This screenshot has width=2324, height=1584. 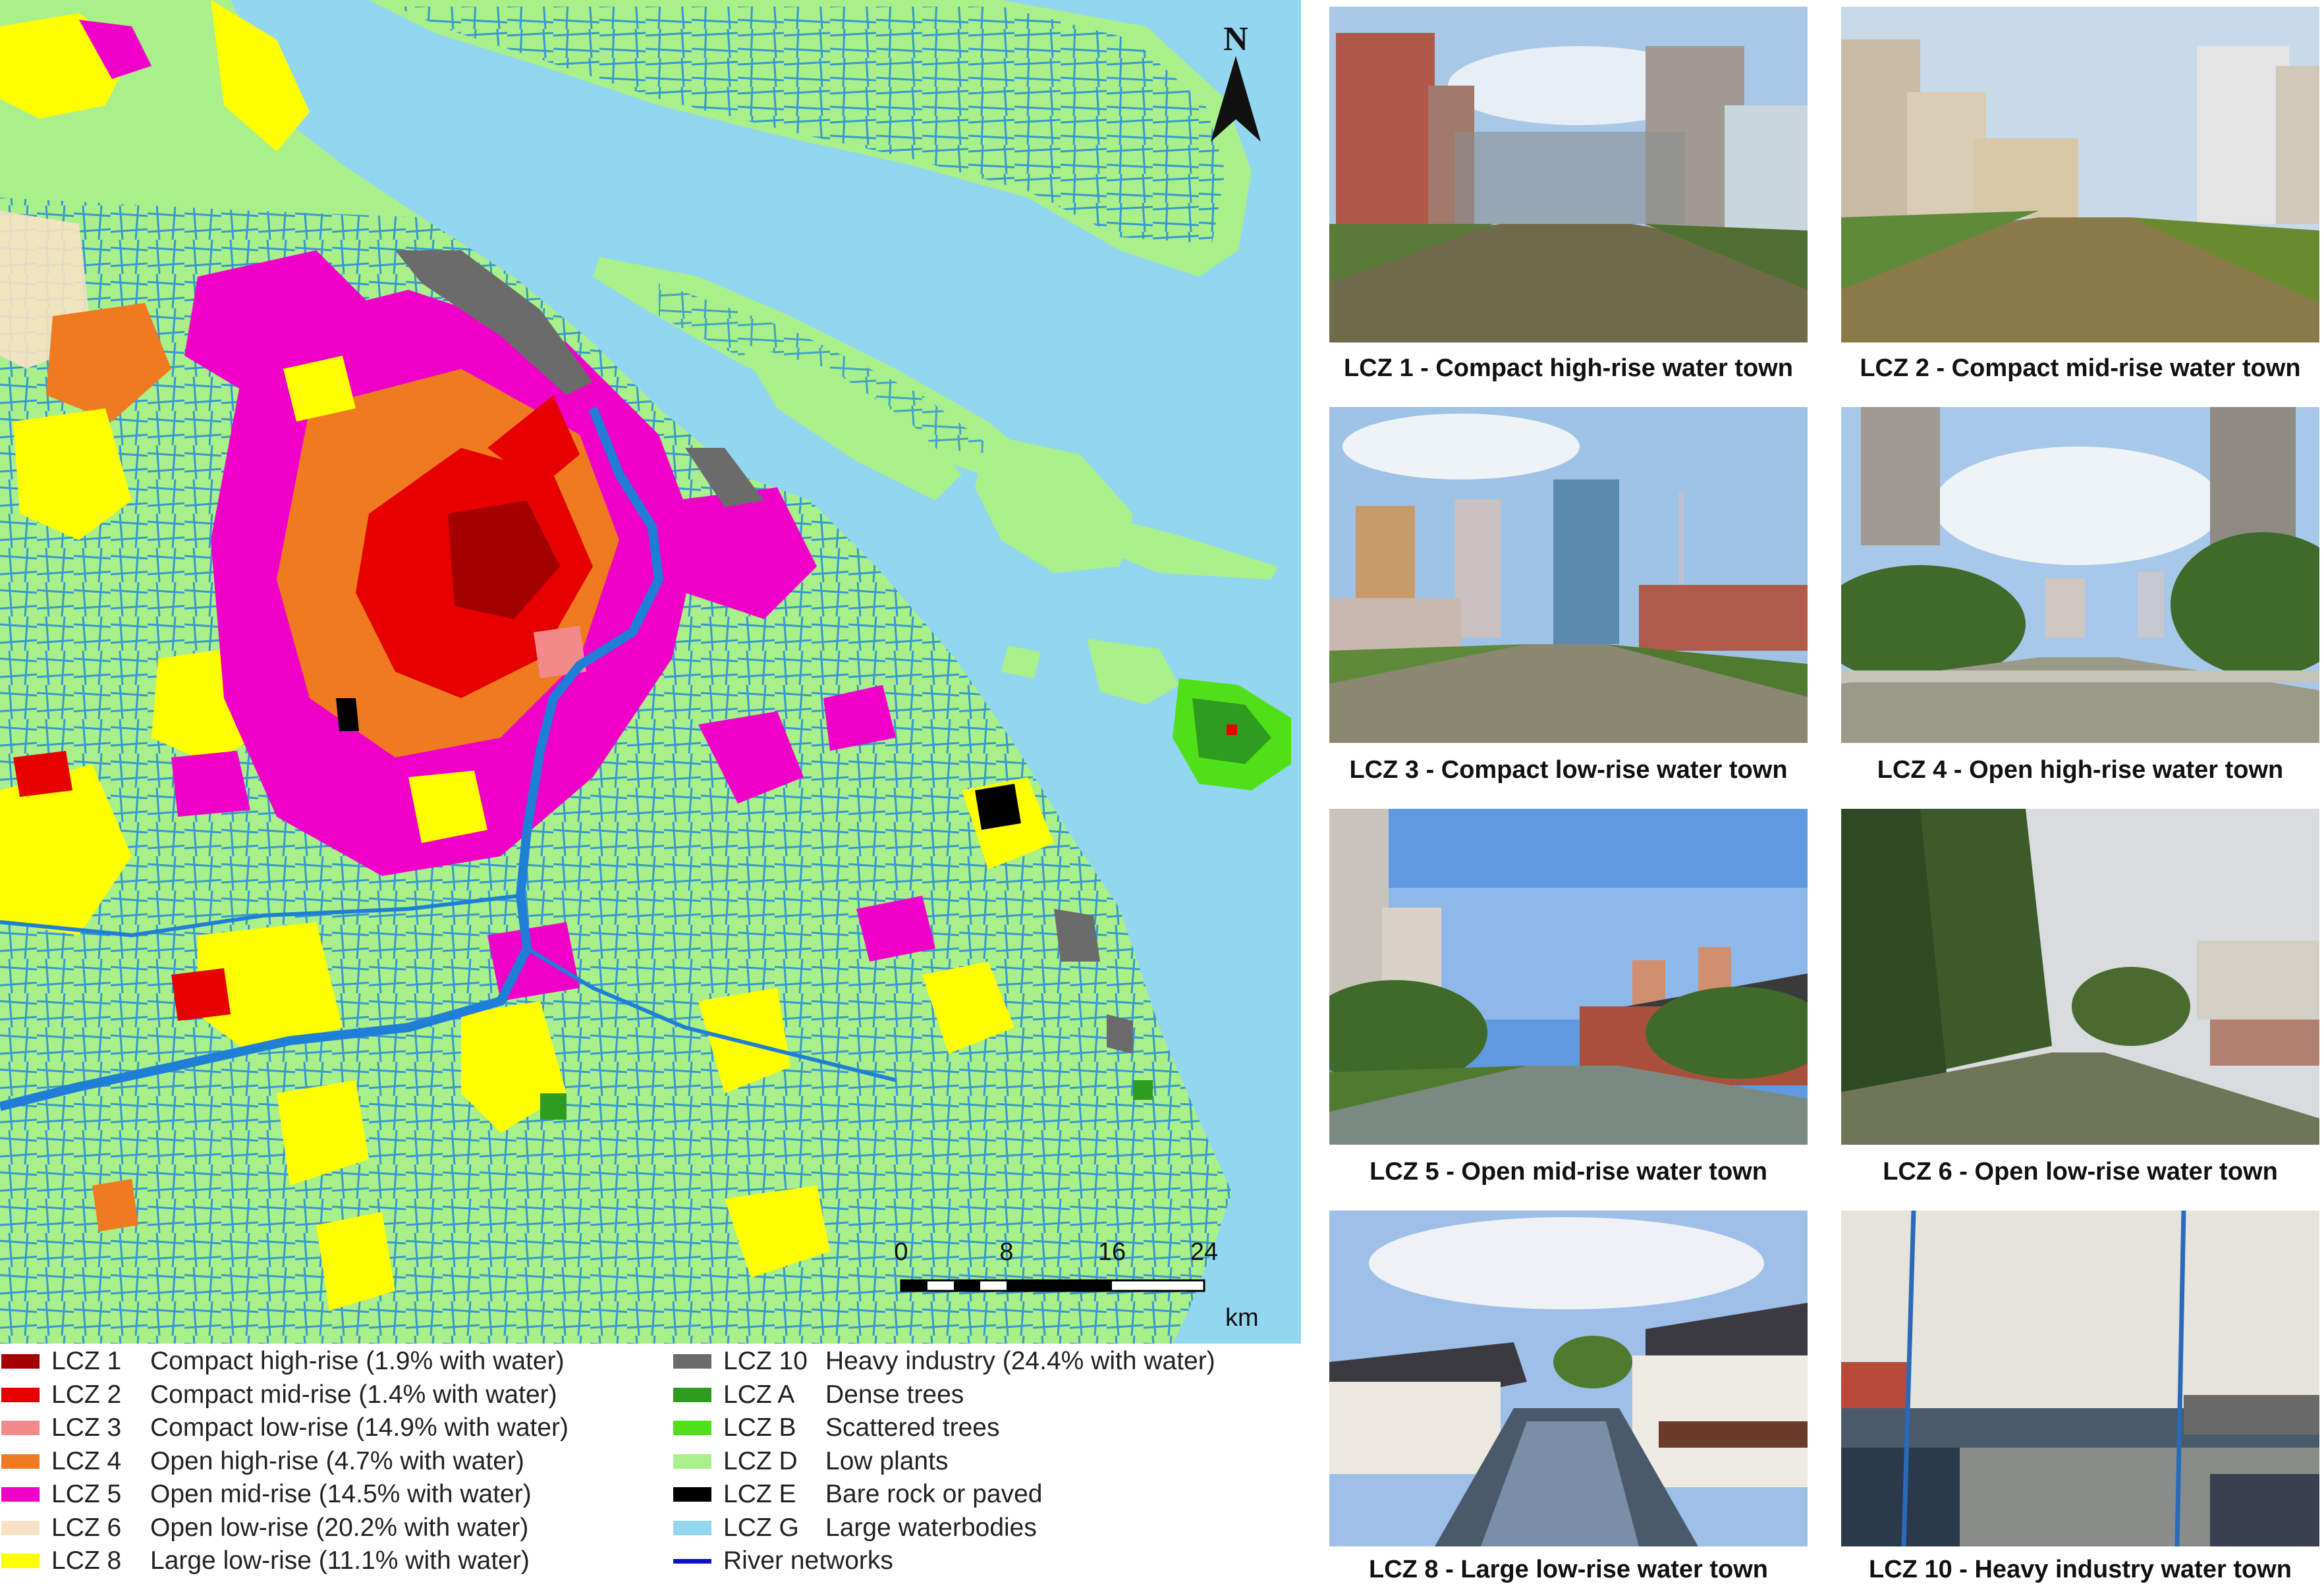 I want to click on legend-item: LCZ 10 Heavy industry (24.4% with water), so click(x=943, y=1362).